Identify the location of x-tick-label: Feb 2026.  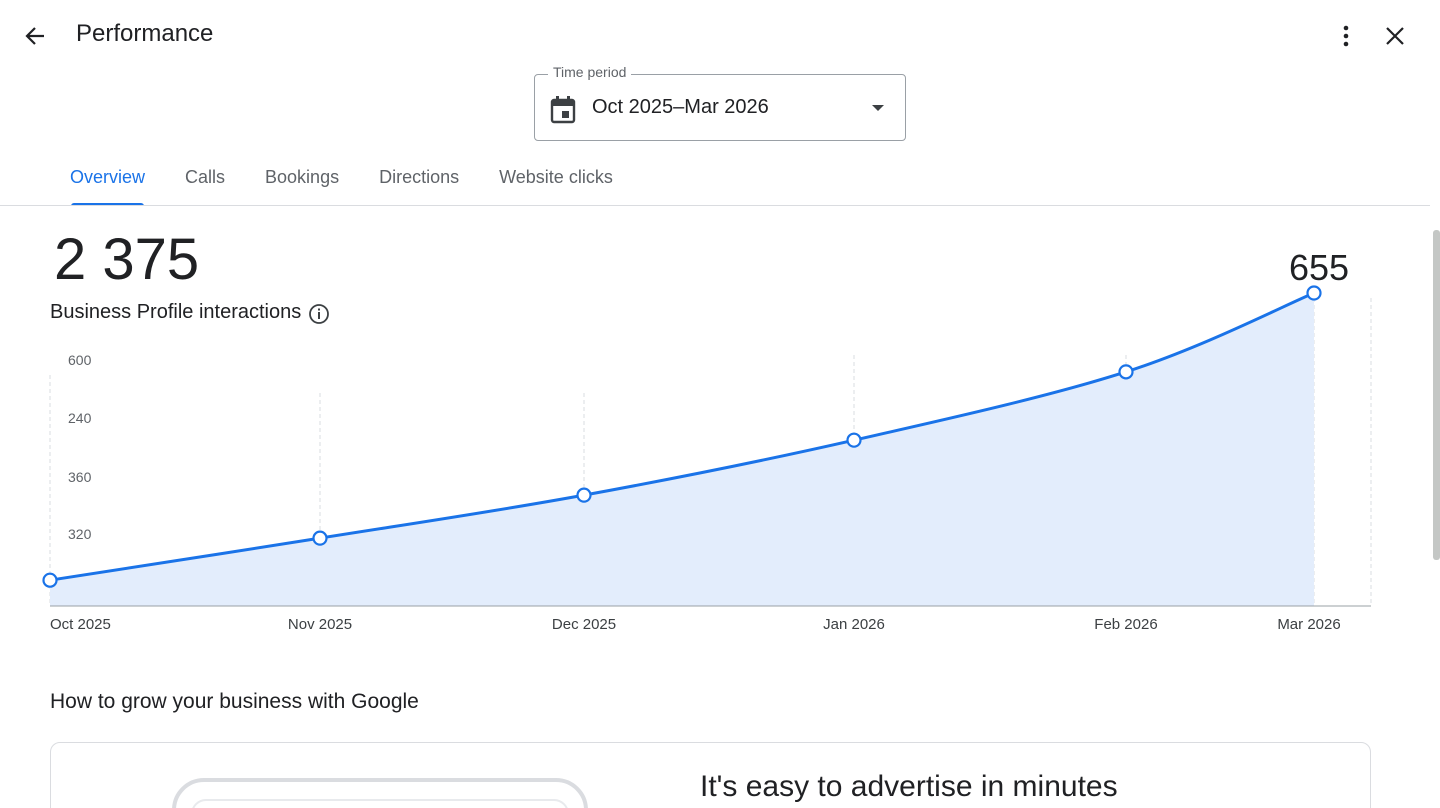
(1125, 624).